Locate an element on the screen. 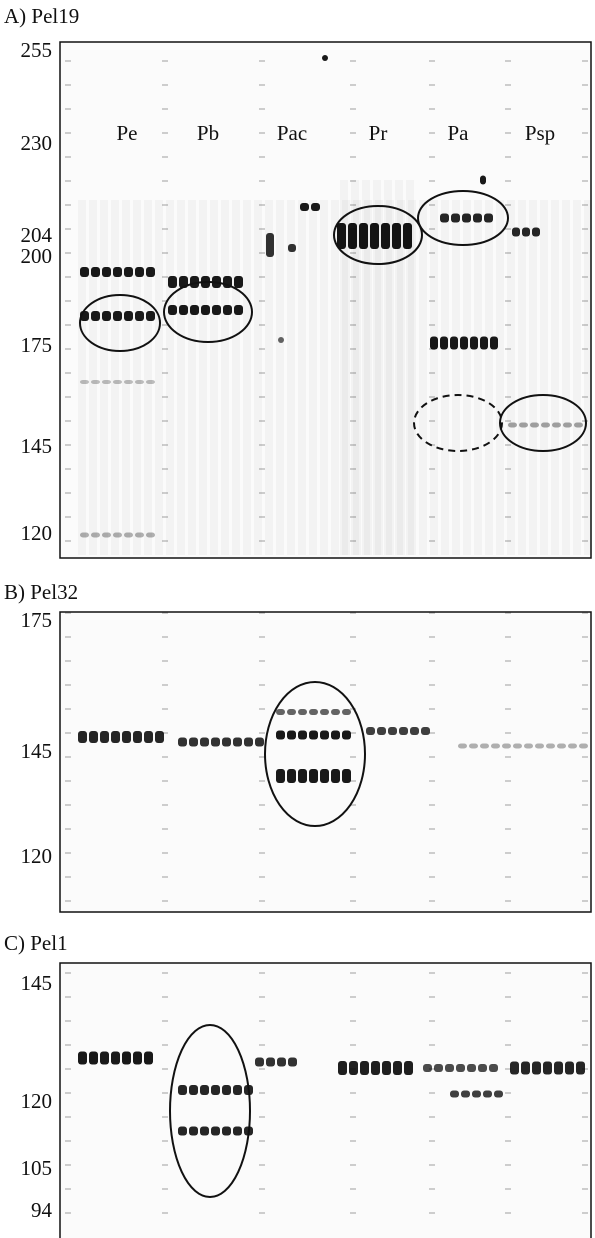  y-tick-label: 230 is located at coordinates (37, 143).